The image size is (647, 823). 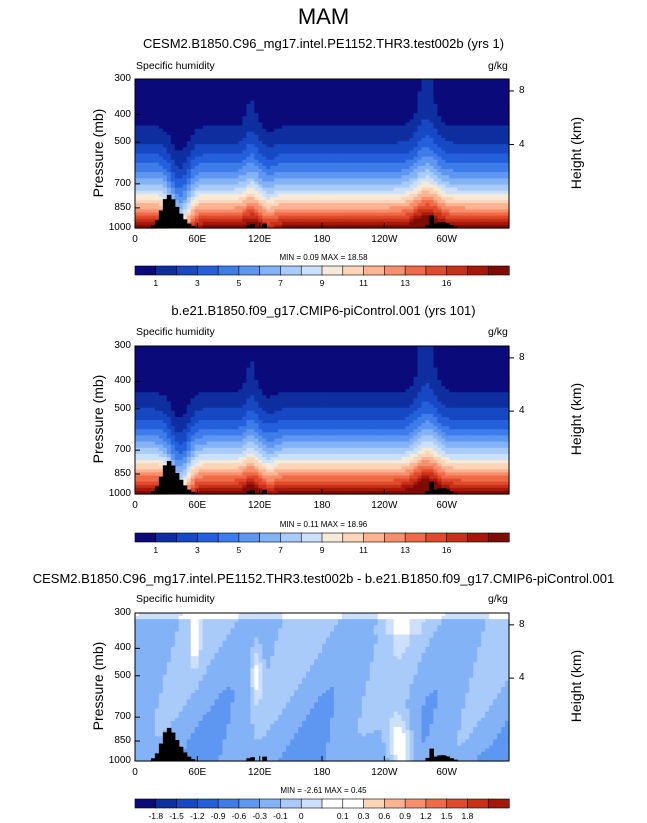 What do you see at coordinates (353, 270) in the screenshot?
I see `colorbar-swatch` at bounding box center [353, 270].